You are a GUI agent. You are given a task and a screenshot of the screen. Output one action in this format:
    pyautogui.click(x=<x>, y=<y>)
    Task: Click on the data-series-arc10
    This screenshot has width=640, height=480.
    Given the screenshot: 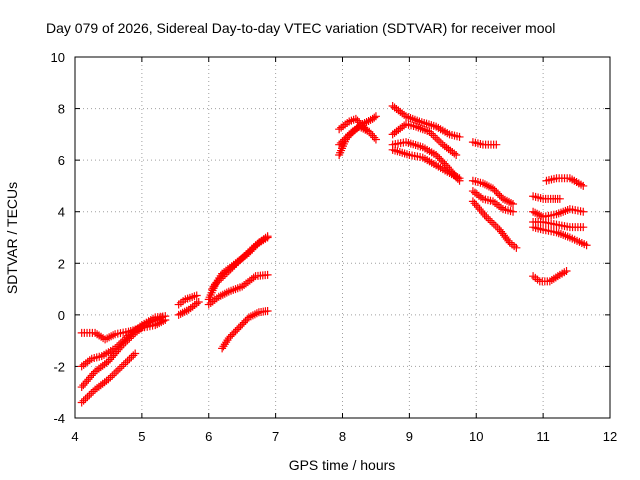 What is the action you would take?
    pyautogui.click(x=245, y=329)
    